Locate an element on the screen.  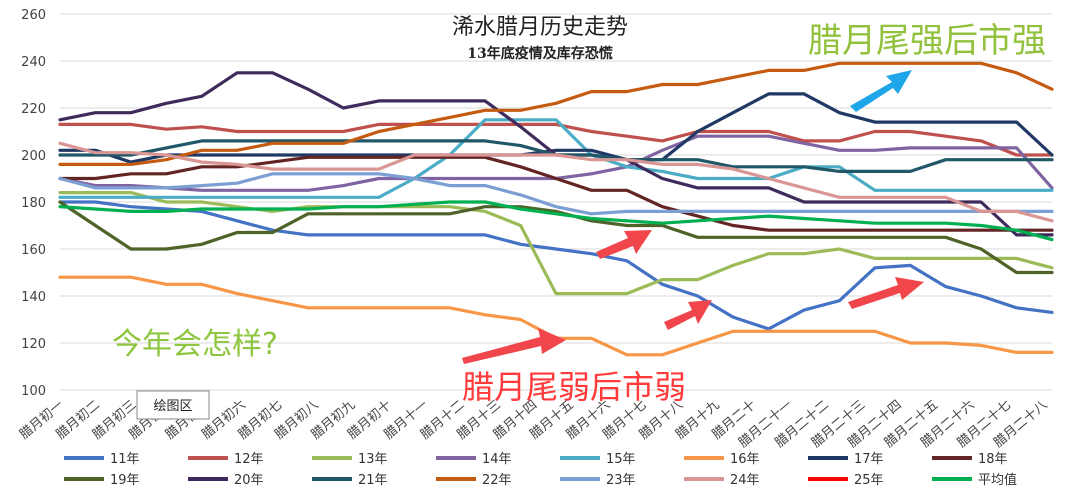
legend-label: 13年 is located at coordinates (373, 459).